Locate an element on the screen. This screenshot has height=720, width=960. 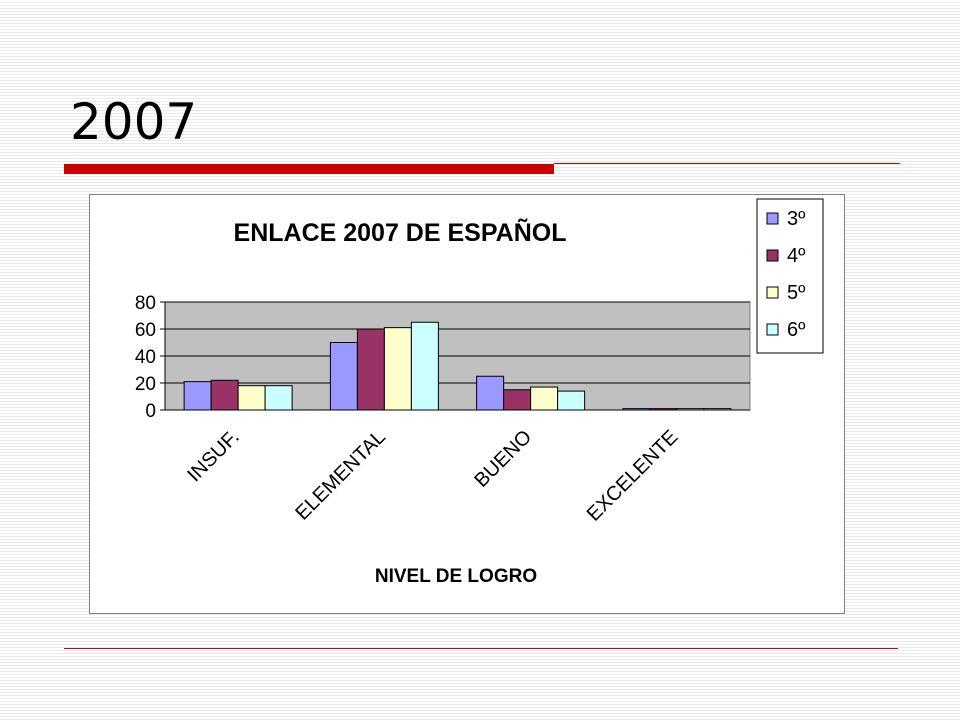
y-axis-ticks: 0 20 40 60 80 is located at coordinates (150, 357).